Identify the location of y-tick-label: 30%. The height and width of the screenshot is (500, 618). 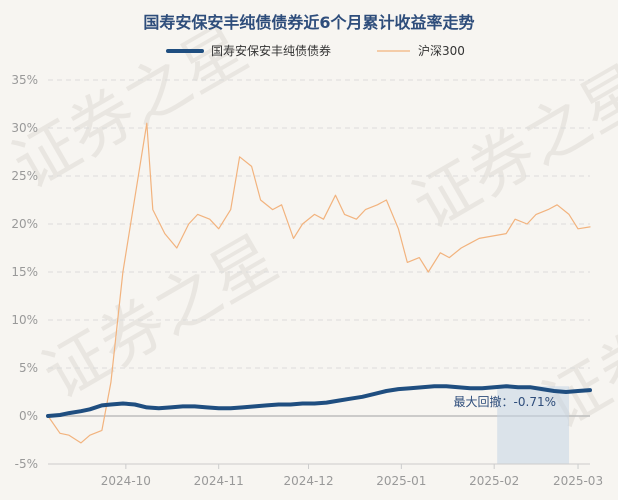
(24, 128).